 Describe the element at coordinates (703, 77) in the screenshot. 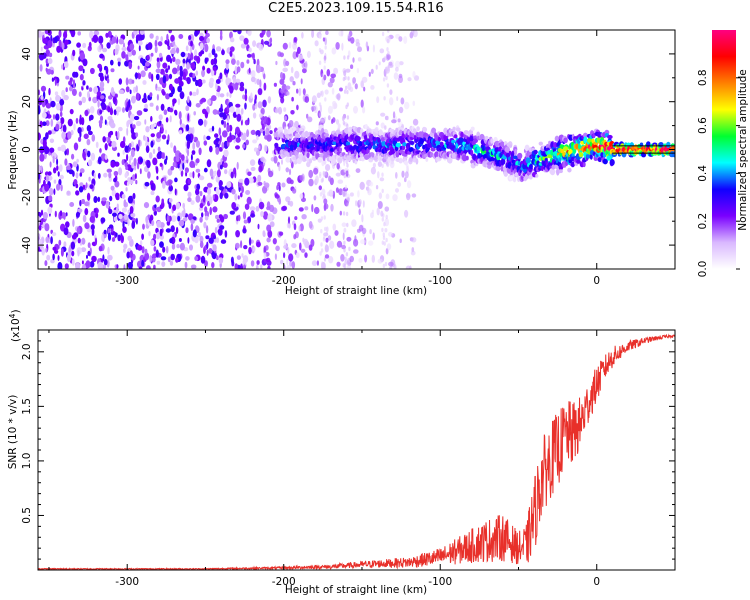

I see `colorbar-tick-label: 0.8` at that location.